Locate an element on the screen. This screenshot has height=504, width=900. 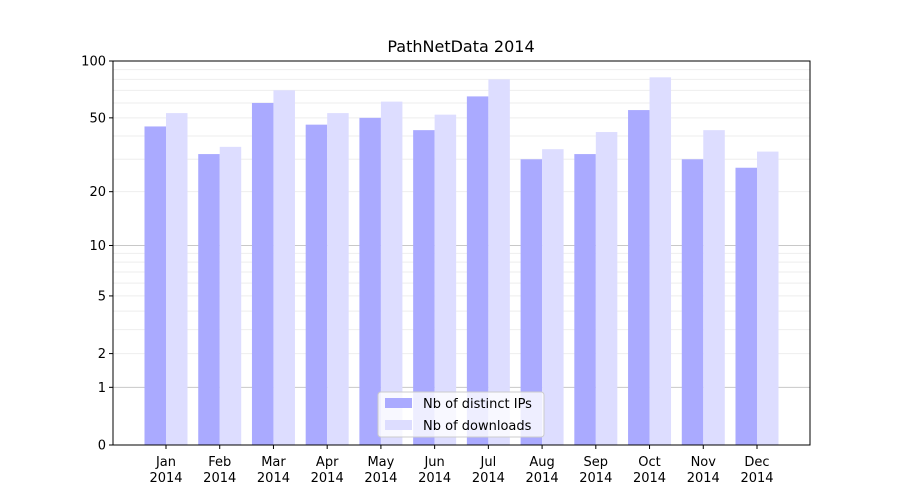
y-tick-label: 0 is located at coordinates (102, 446).